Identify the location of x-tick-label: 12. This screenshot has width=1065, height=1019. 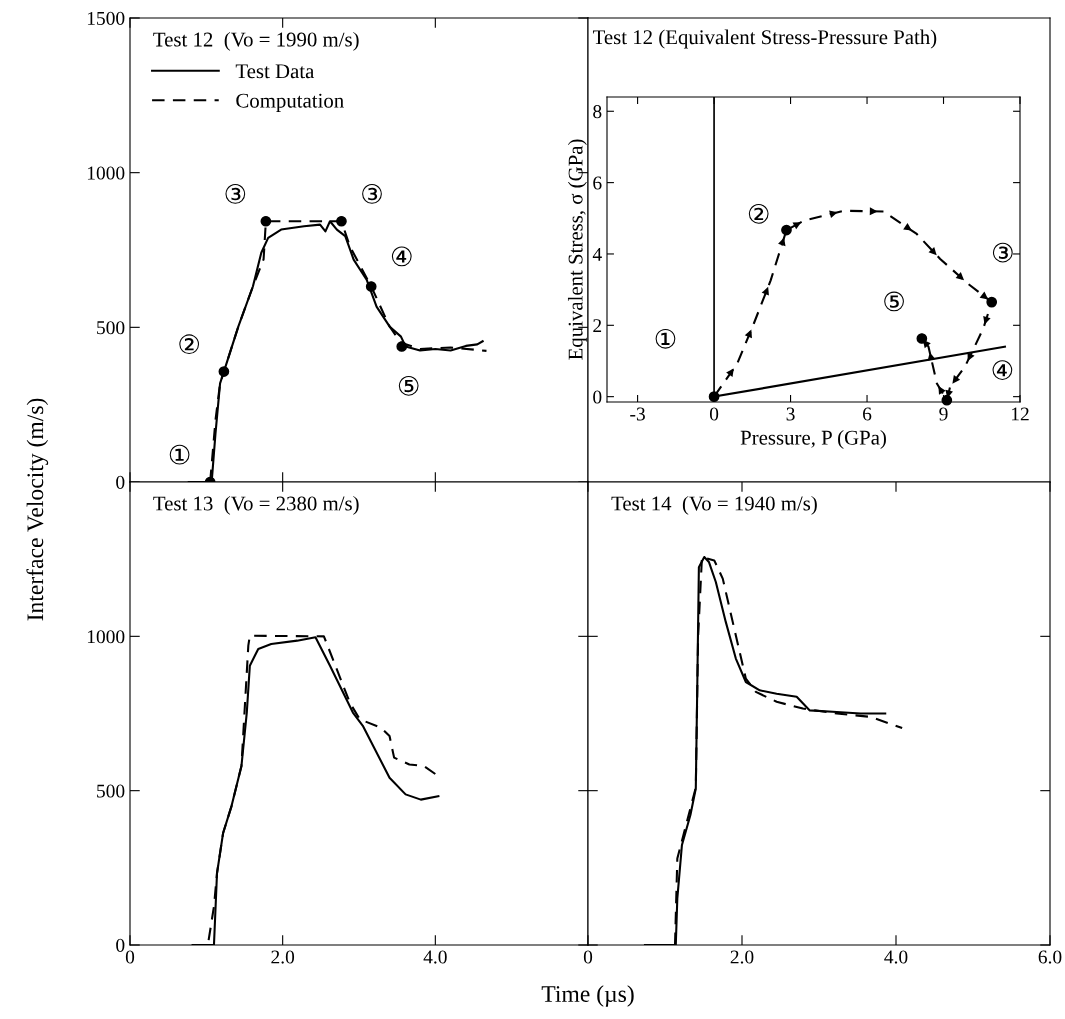
(1020, 414).